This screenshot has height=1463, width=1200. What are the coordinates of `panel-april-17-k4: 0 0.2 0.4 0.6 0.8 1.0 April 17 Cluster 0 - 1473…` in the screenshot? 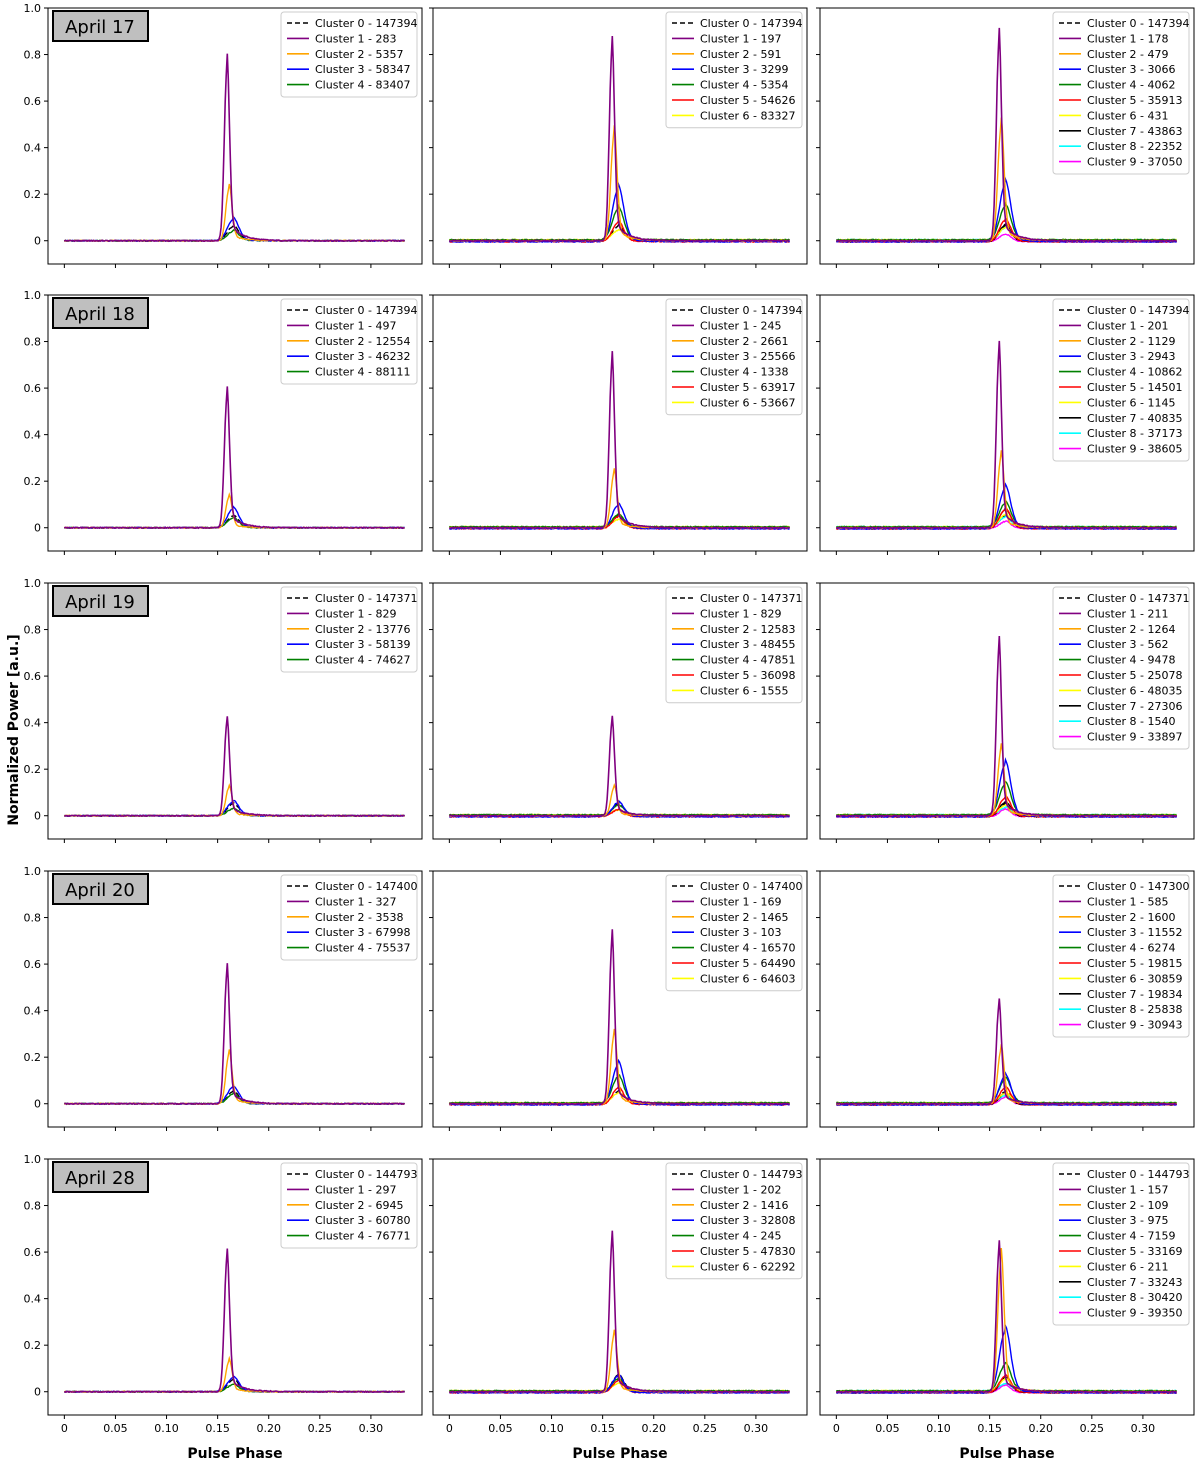 It's located at (223, 135).